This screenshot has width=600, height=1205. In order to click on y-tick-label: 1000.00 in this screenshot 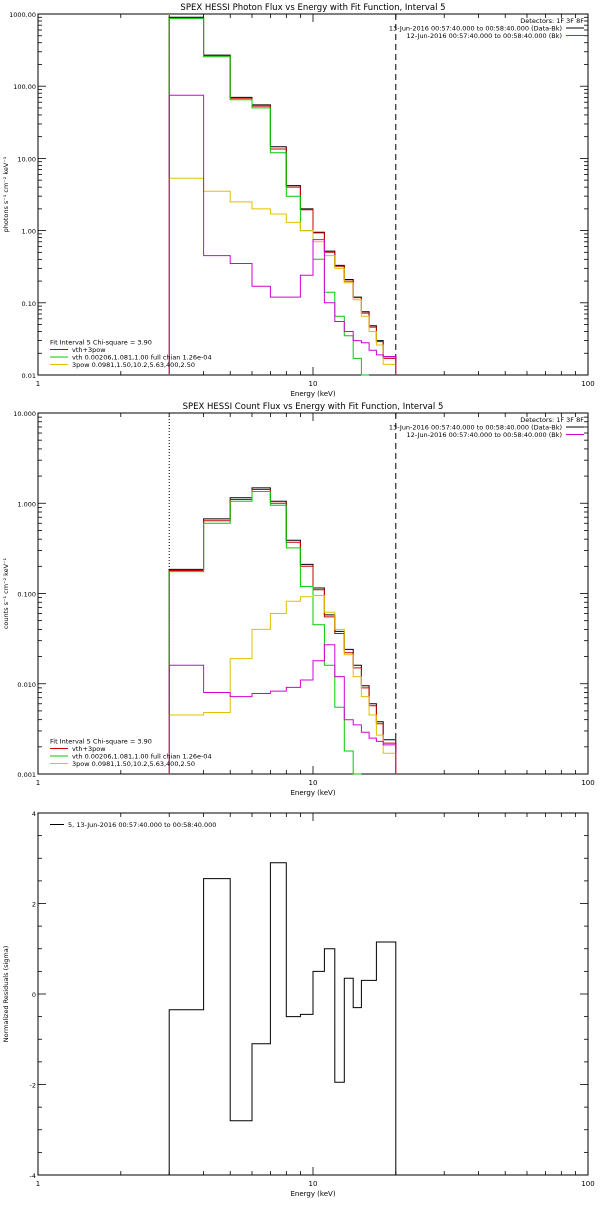, I will do `click(22, 15)`.